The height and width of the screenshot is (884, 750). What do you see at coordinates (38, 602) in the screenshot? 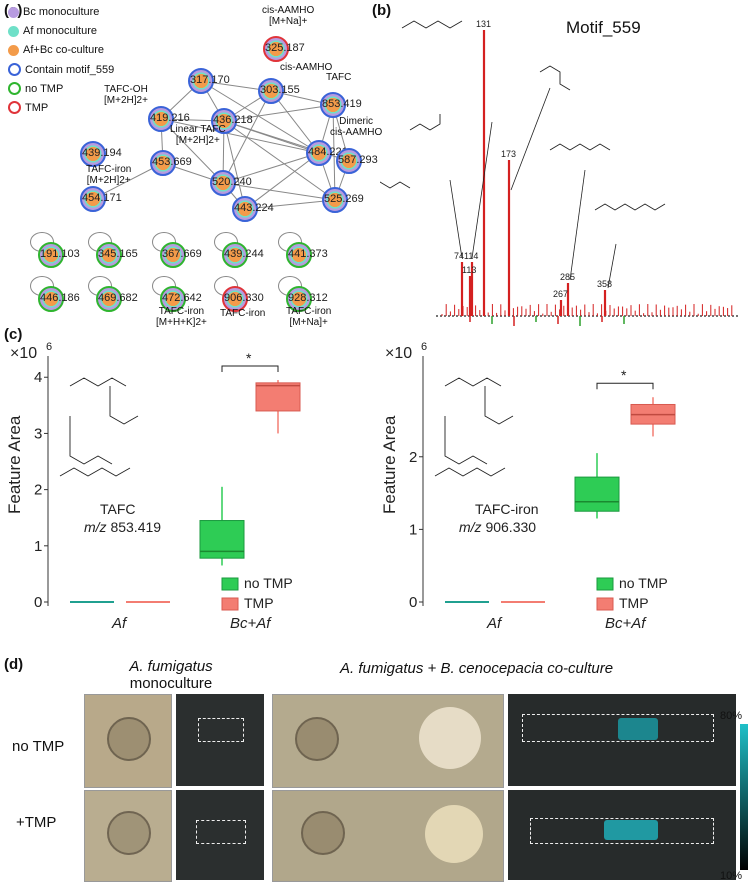
I see `y-tick-label: 0` at bounding box center [38, 602].